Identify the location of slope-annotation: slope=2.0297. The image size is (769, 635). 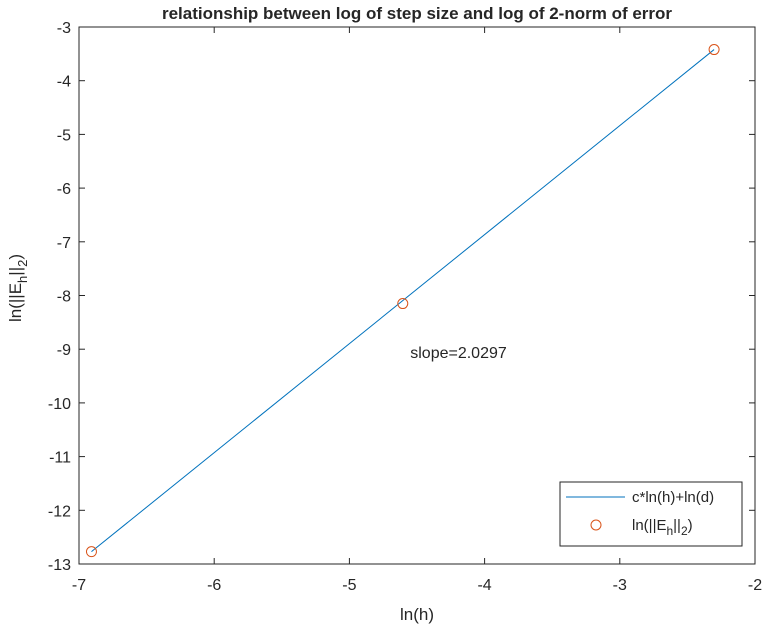
(458, 353).